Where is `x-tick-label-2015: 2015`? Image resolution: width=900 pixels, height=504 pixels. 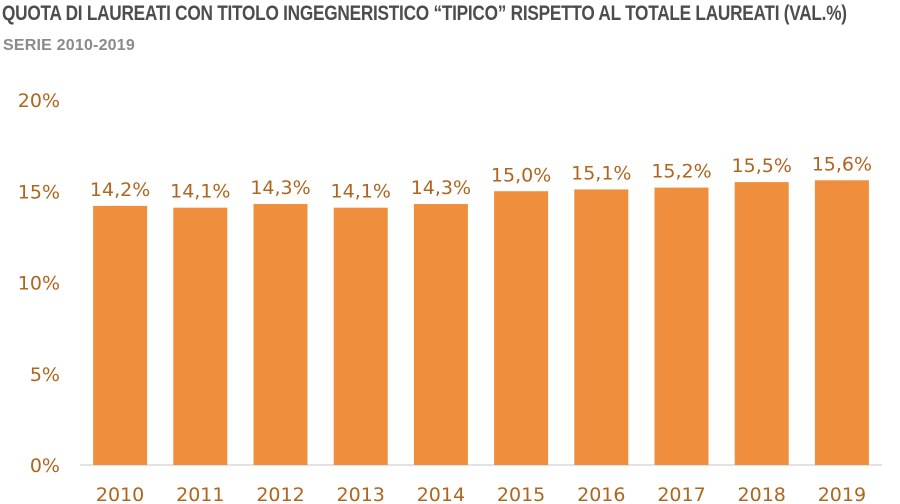
x-tick-label-2015: 2015 is located at coordinates (521, 494).